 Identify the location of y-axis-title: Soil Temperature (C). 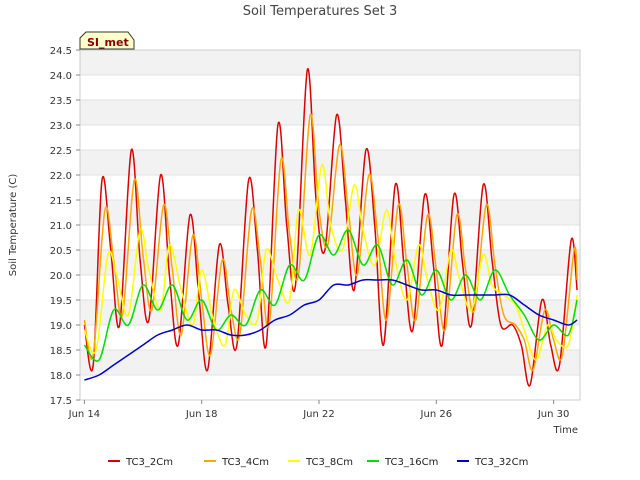
(13, 225).